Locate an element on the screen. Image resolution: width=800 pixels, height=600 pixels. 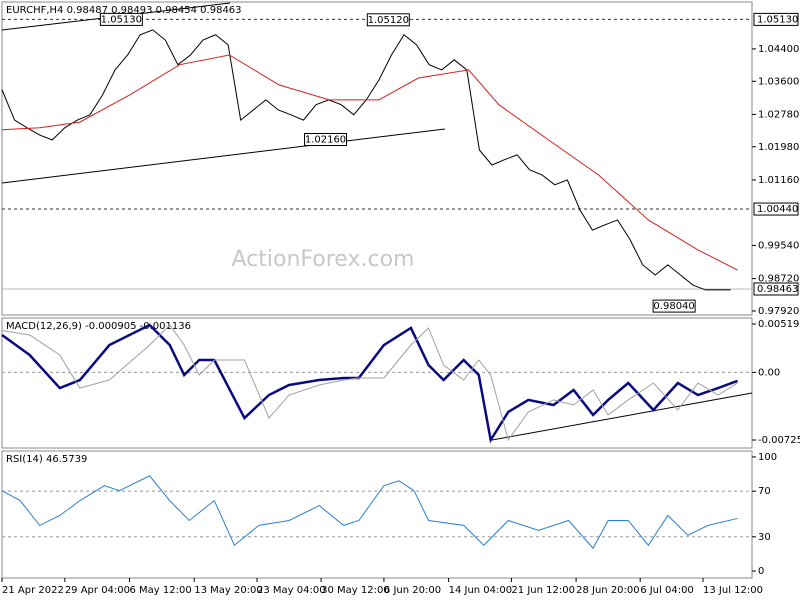
level-label: 1.05130 is located at coordinates (777, 19).